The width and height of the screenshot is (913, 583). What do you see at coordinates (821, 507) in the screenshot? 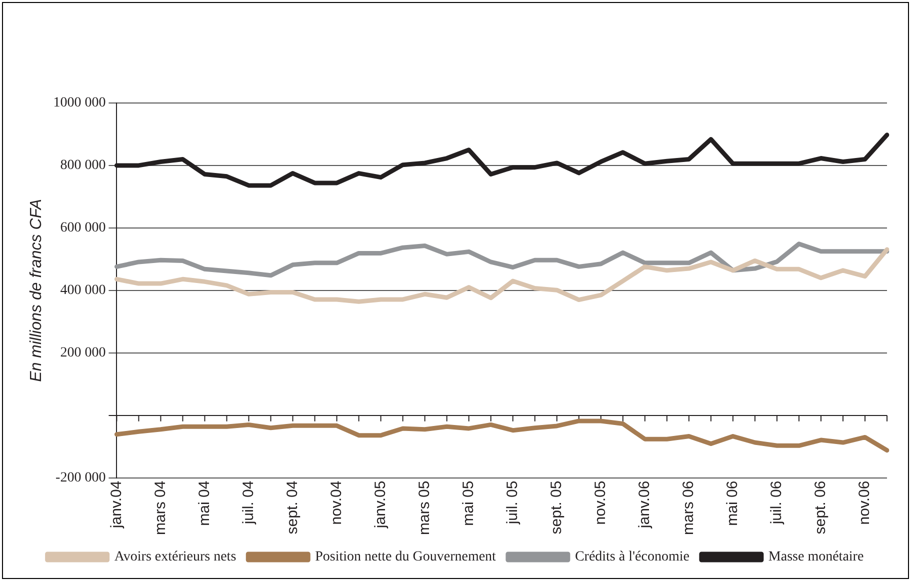
I see `x-tick-label: sept. 06` at bounding box center [821, 507].